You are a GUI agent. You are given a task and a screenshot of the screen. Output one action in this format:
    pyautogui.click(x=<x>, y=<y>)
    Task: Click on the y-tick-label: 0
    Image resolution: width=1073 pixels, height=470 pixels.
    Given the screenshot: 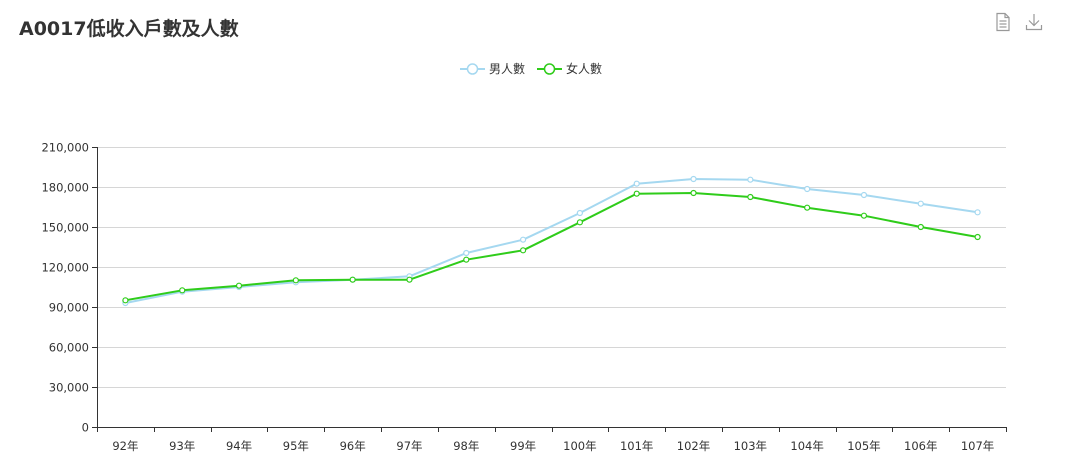 What is the action you would take?
    pyautogui.click(x=85, y=428)
    